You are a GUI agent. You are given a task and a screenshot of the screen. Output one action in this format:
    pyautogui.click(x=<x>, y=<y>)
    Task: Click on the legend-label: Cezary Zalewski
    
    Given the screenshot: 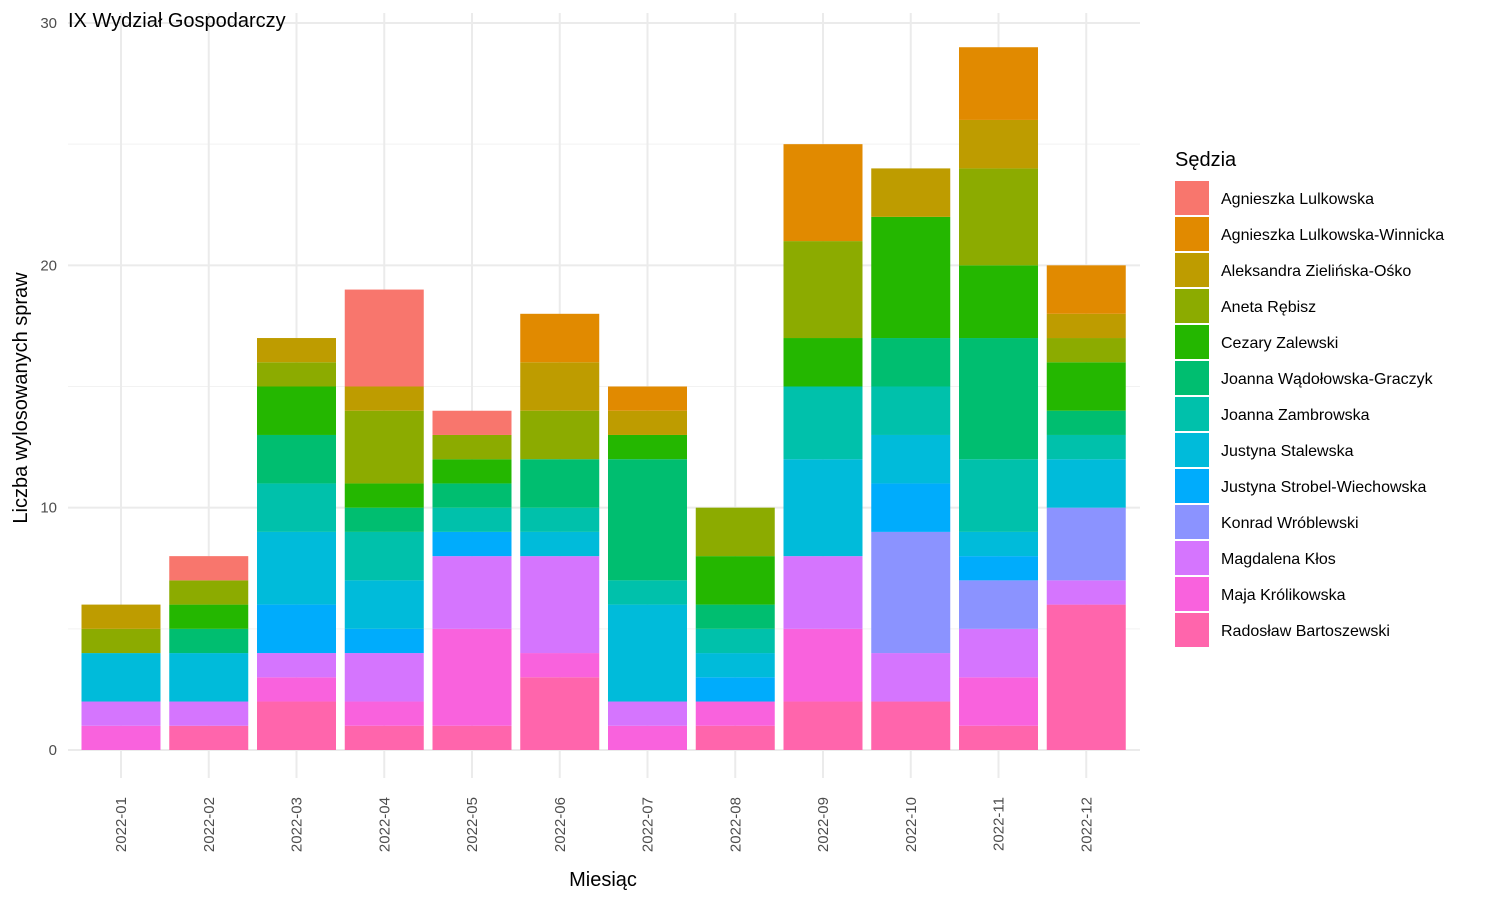 What is the action you would take?
    pyautogui.click(x=1279, y=343)
    